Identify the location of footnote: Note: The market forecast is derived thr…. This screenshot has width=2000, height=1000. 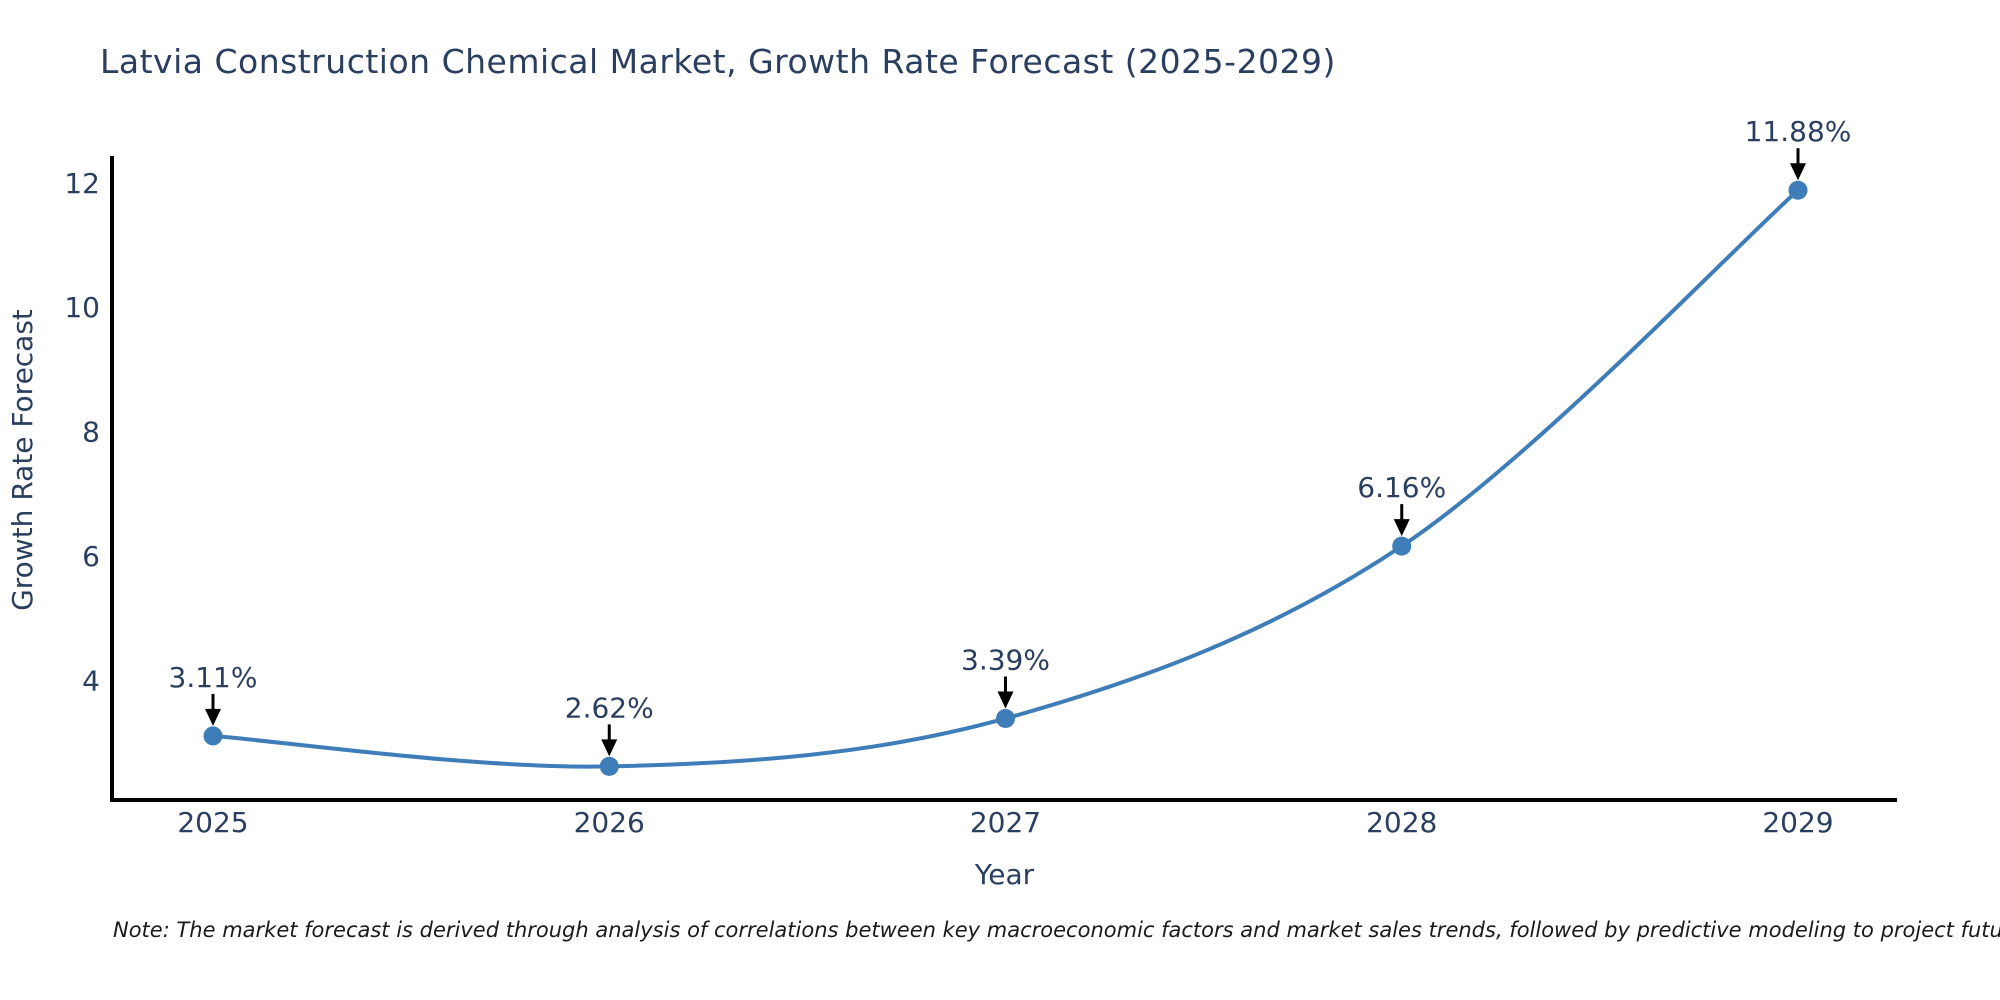
(1056, 930).